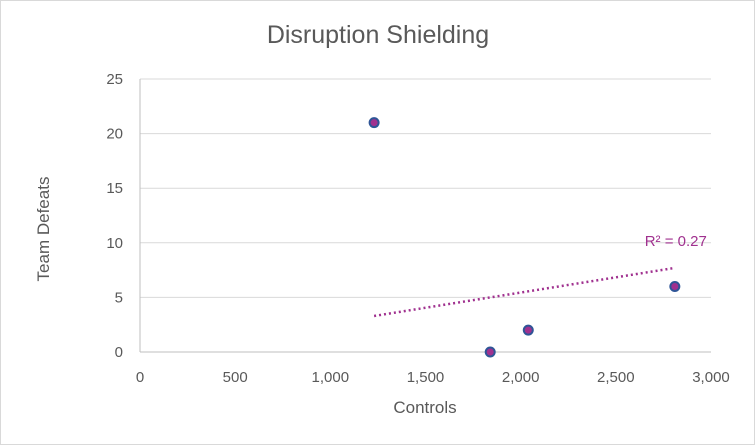 Image resolution: width=755 pixels, height=445 pixels. I want to click on y-tick-label: 15, so click(114, 188).